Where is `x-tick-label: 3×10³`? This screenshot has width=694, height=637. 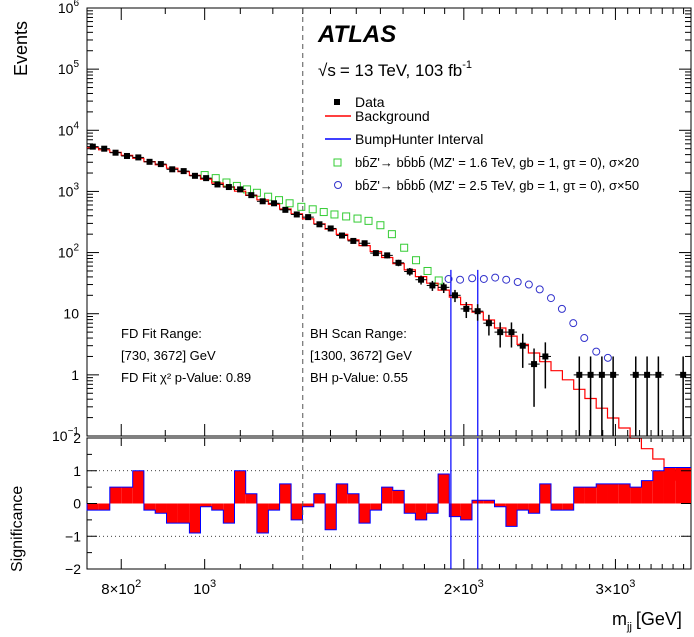
x-tick-label: 3×10³ is located at coordinates (615, 588).